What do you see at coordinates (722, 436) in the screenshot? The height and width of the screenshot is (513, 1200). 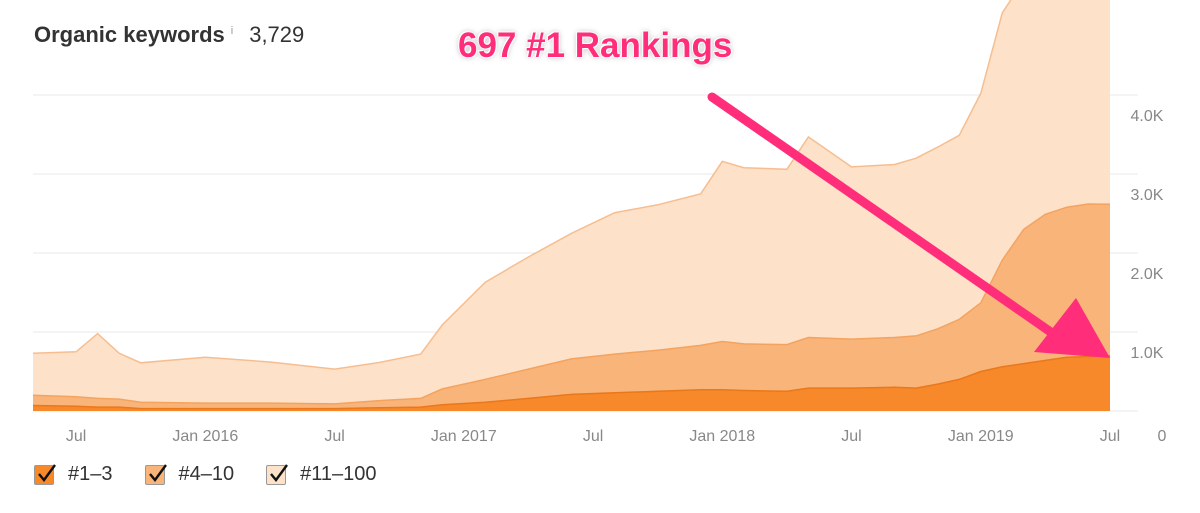 I see `x-tick-label: Jan 2018` at bounding box center [722, 436].